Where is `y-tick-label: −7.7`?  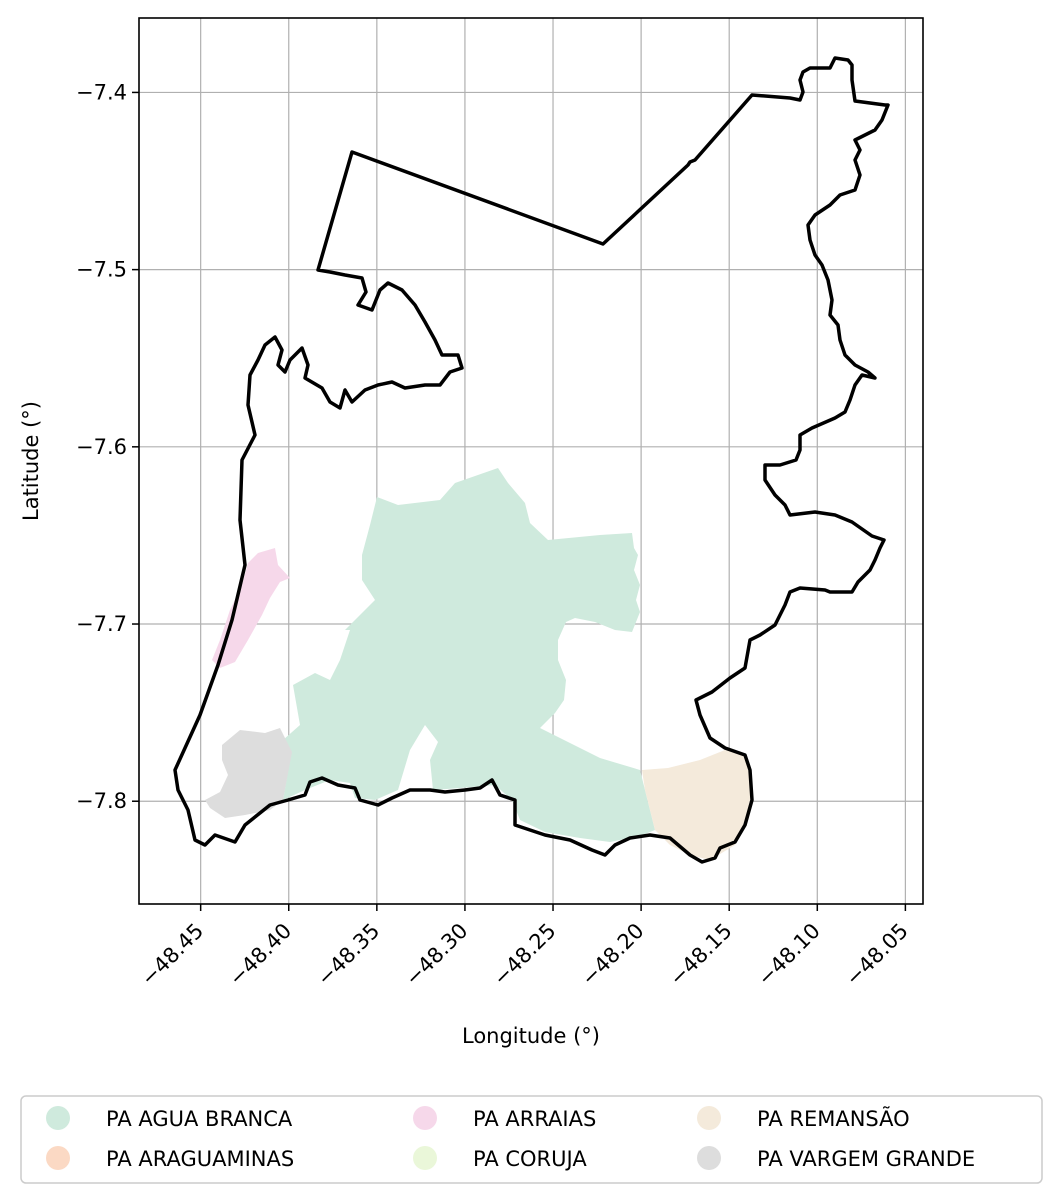 y-tick-label: −7.7 is located at coordinates (101, 624).